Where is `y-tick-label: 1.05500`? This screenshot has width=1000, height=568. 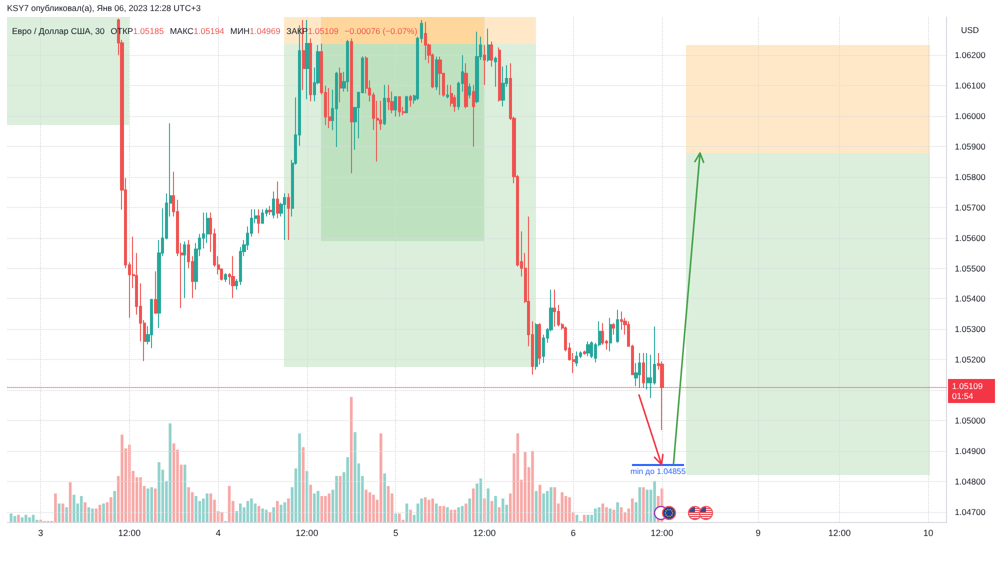 y-tick-label: 1.05500 is located at coordinates (970, 268).